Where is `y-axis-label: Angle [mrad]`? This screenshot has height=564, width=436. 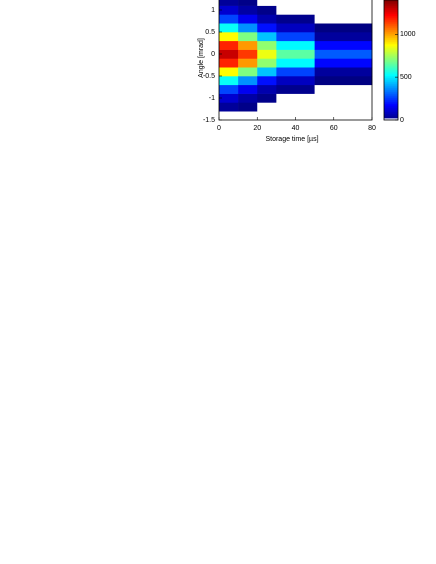 y-axis-label: Angle [mrad] is located at coordinates (201, 58).